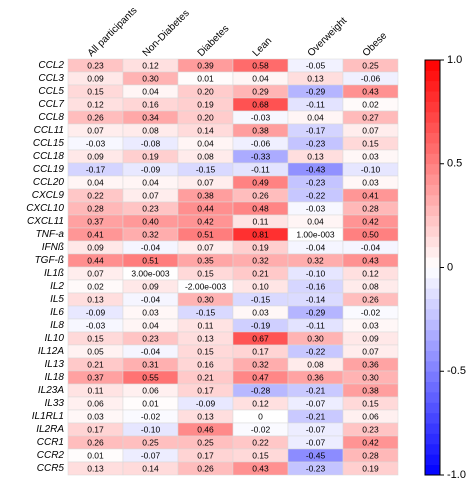 This screenshot has width=474, height=487. What do you see at coordinates (260, 104) in the screenshot?
I see `cell-label: 0.68` at bounding box center [260, 104].